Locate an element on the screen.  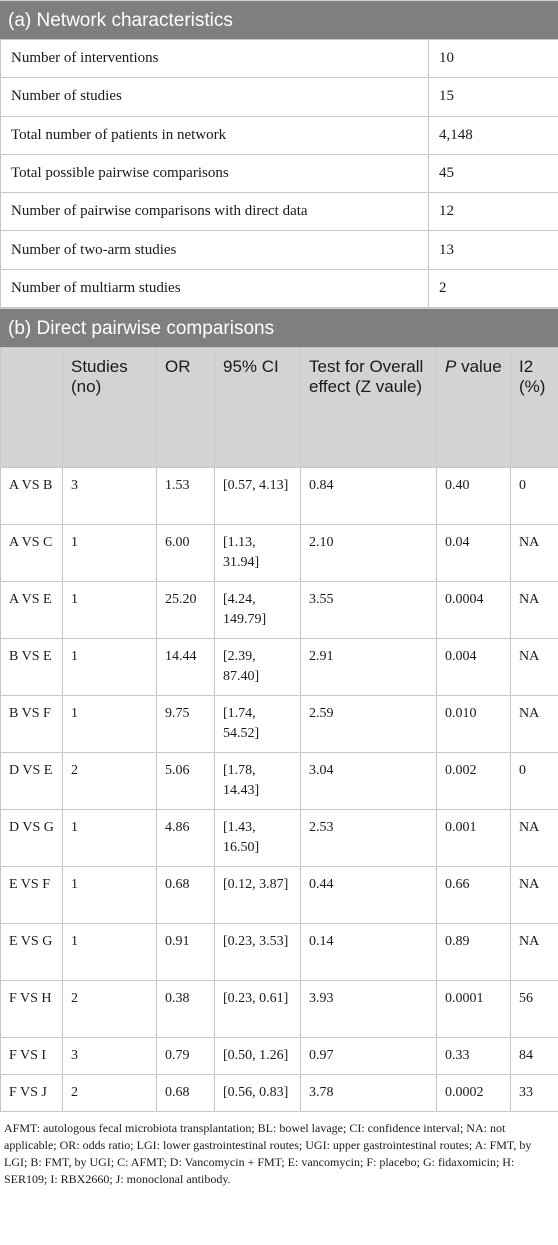
row-label: Number of two-arm studies is located at coordinates (214, 250).